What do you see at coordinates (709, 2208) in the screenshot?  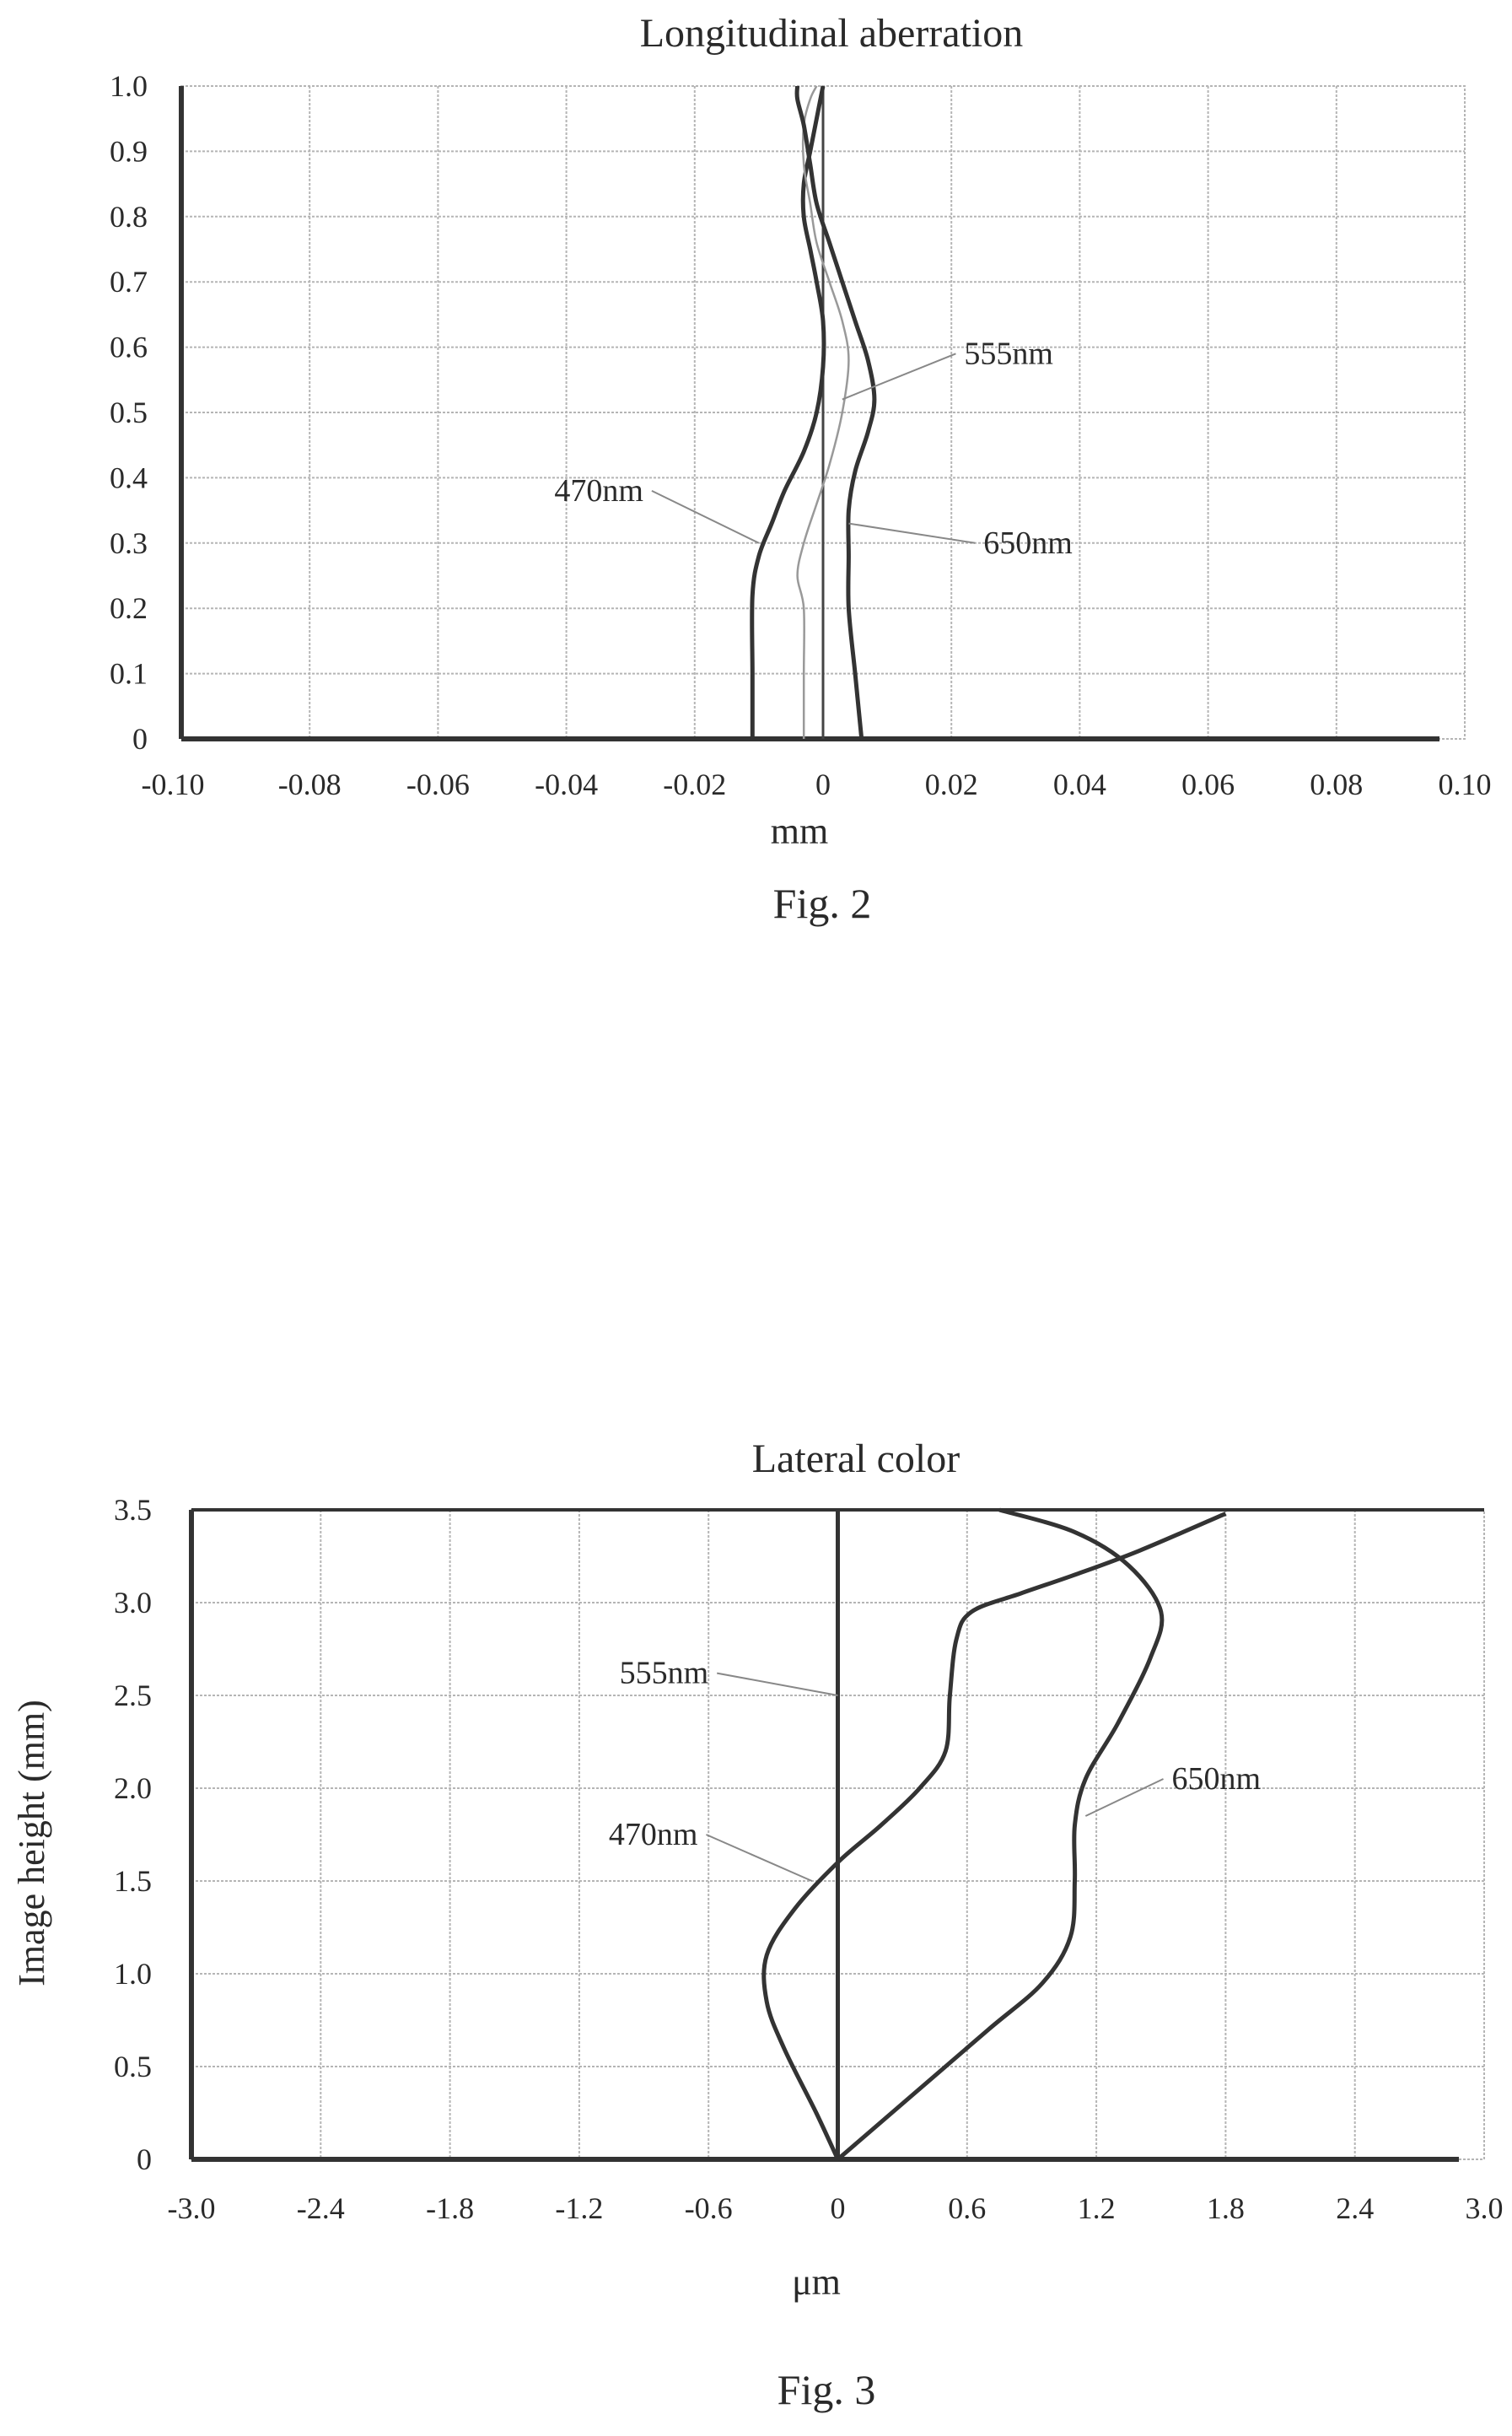 I see `x-tick-label: -0.6` at bounding box center [709, 2208].